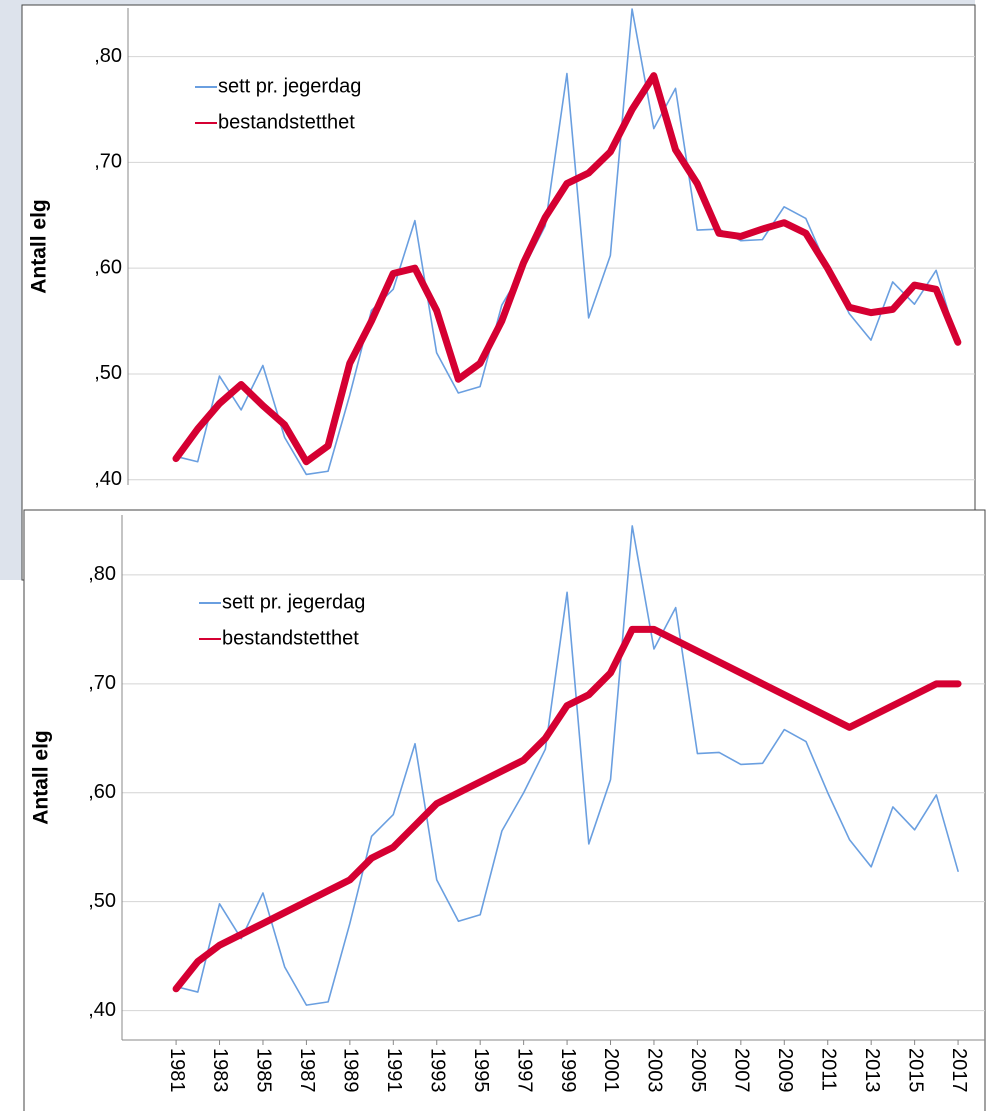 This screenshot has width=987, height=1111. Describe the element at coordinates (959, 1070) in the screenshot. I see `x-tick-label: 2017` at that location.